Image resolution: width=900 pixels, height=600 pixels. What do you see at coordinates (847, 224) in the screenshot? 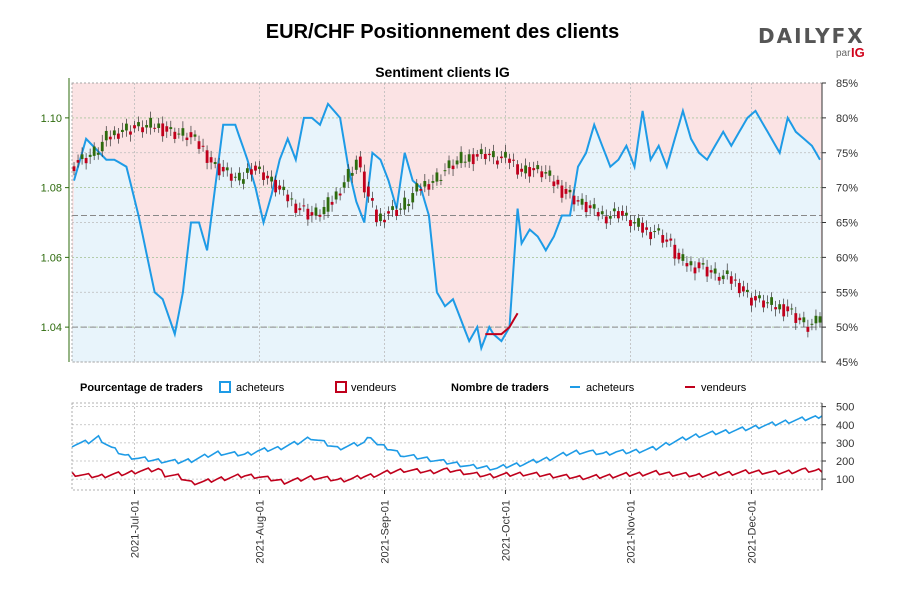
I see `pct-tick-label: 65%` at bounding box center [847, 224].